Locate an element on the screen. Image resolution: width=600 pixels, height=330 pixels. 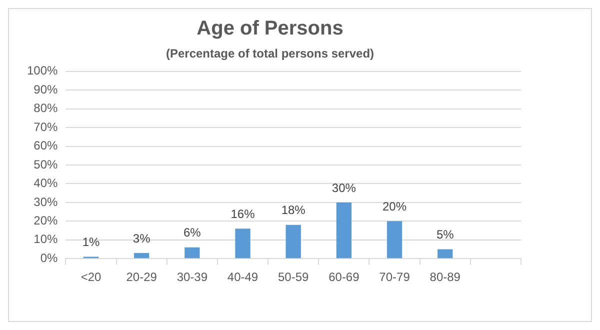
y-tick-label: 40% is located at coordinates (46, 183).